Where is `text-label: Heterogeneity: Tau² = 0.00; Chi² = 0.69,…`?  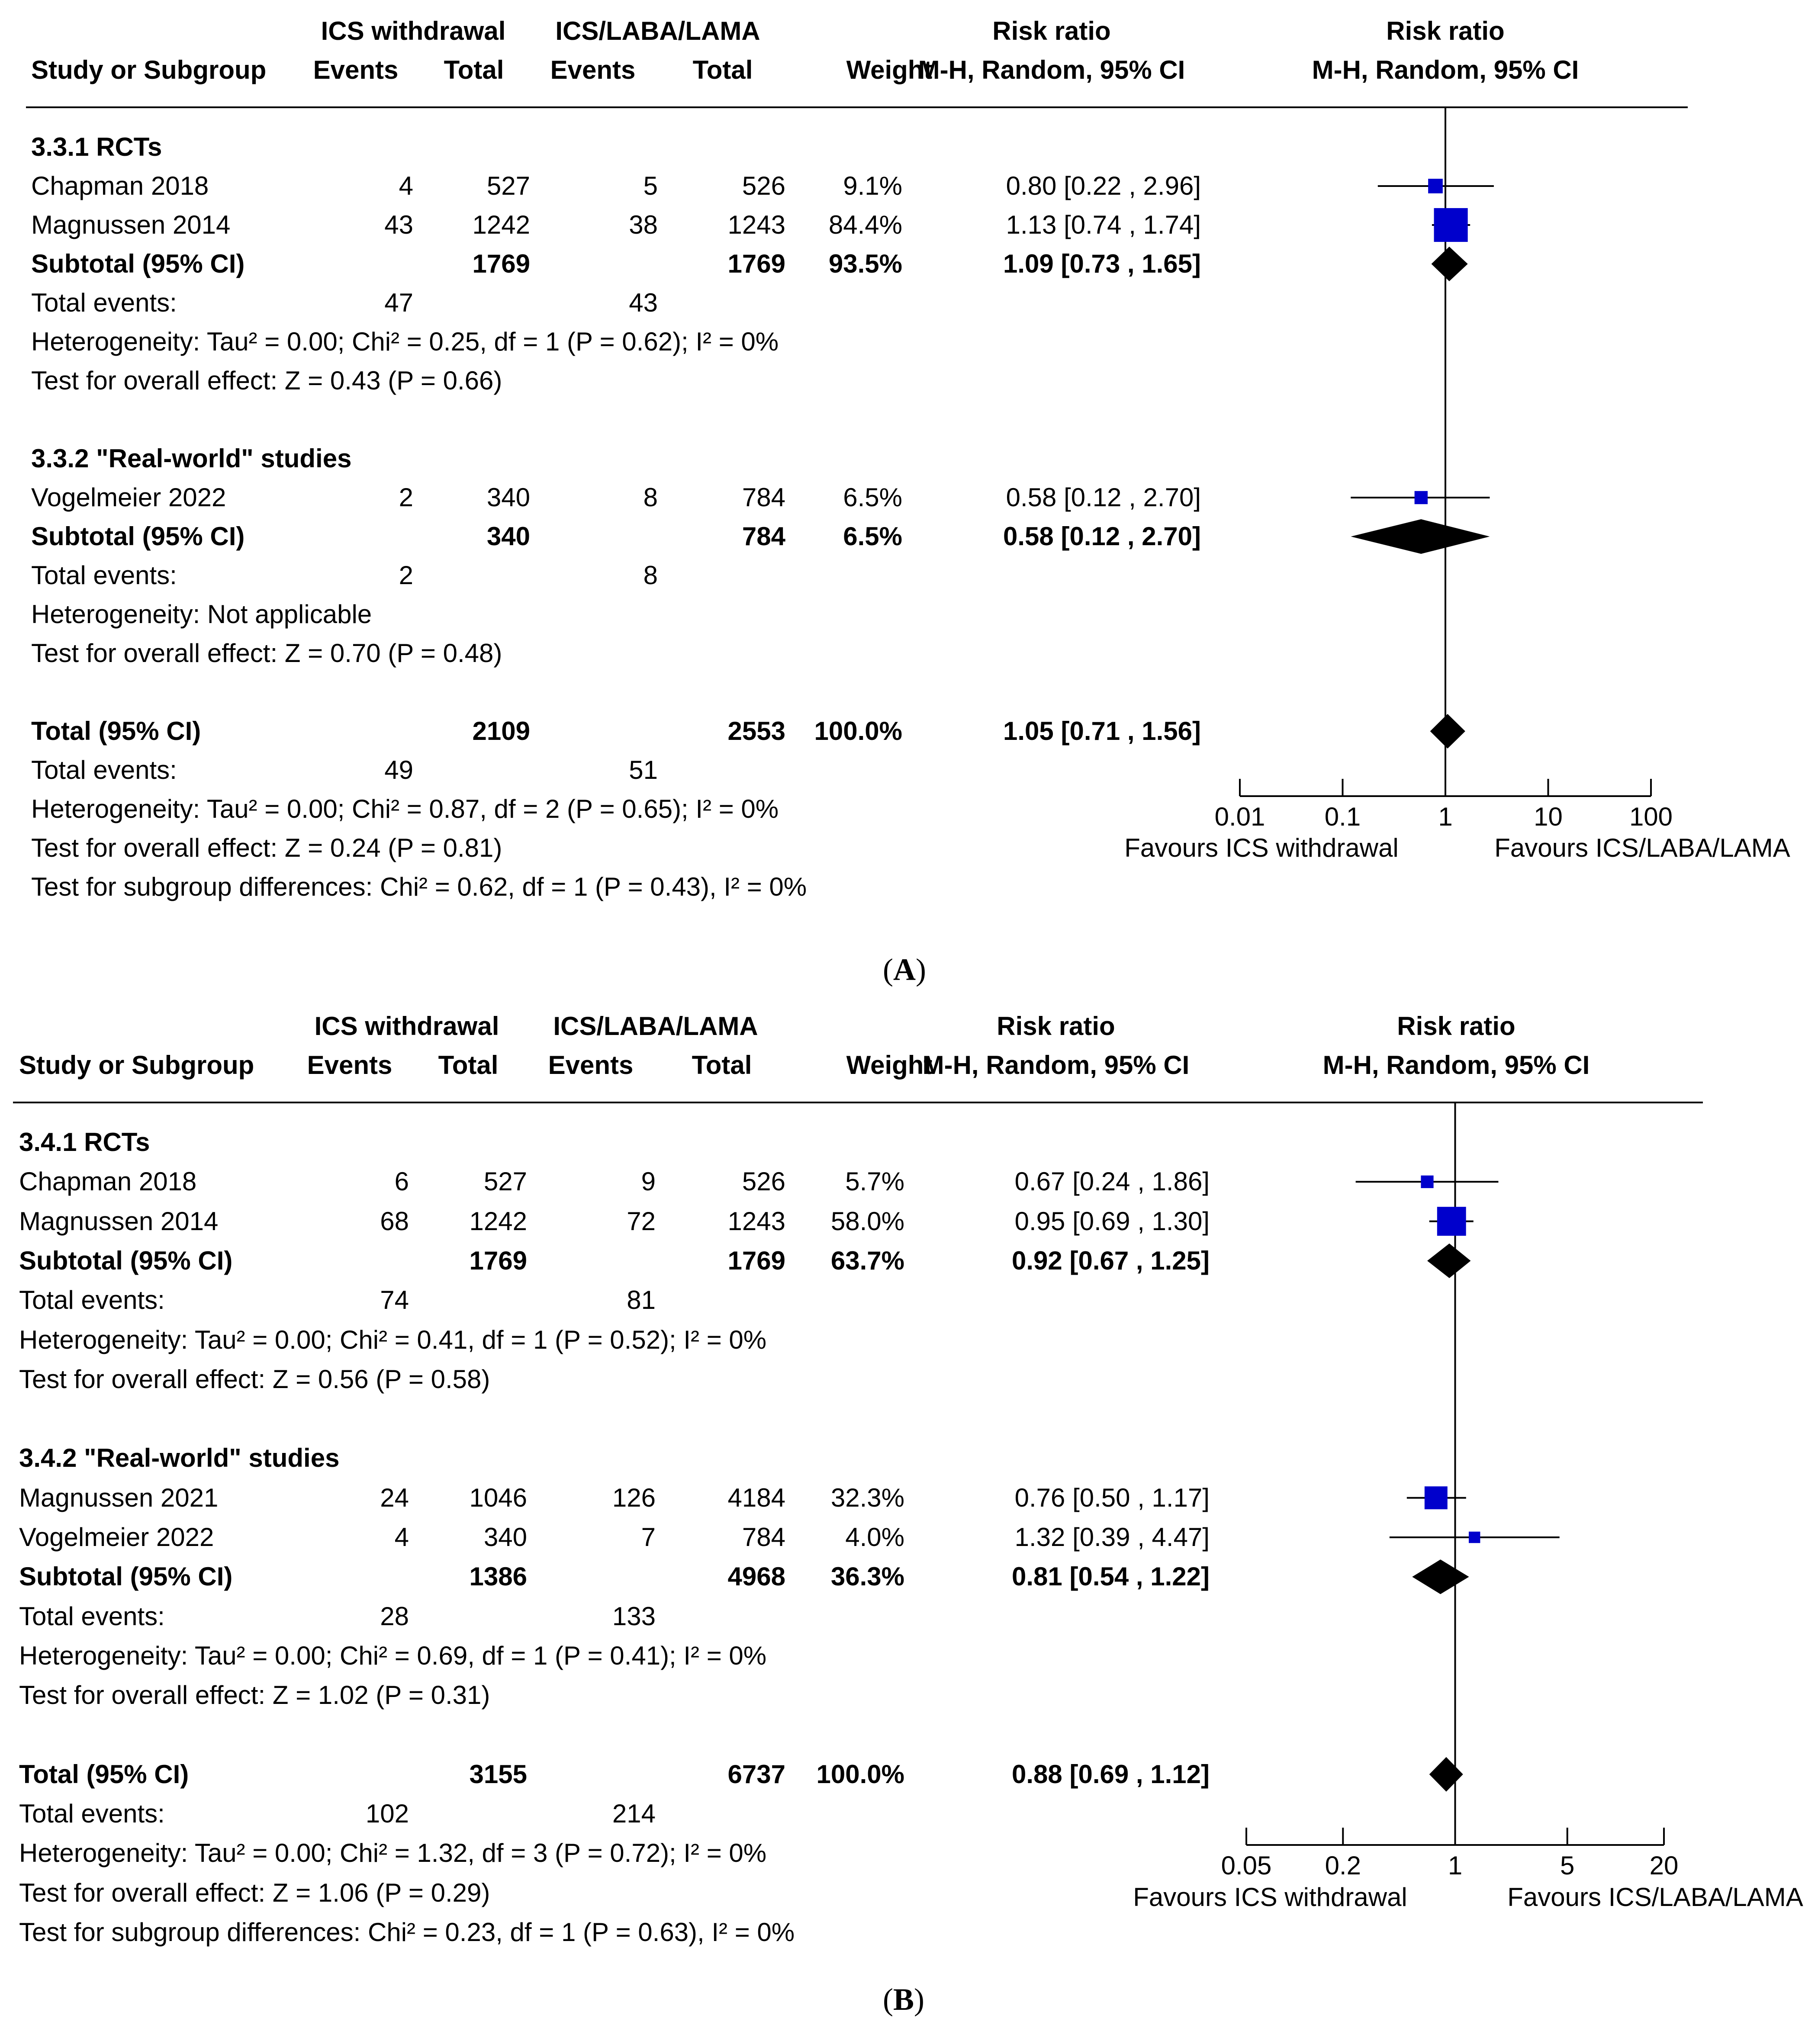 text-label: Heterogeneity: Tau² = 0.00; Chi² = 0.69,… is located at coordinates (393, 1655).